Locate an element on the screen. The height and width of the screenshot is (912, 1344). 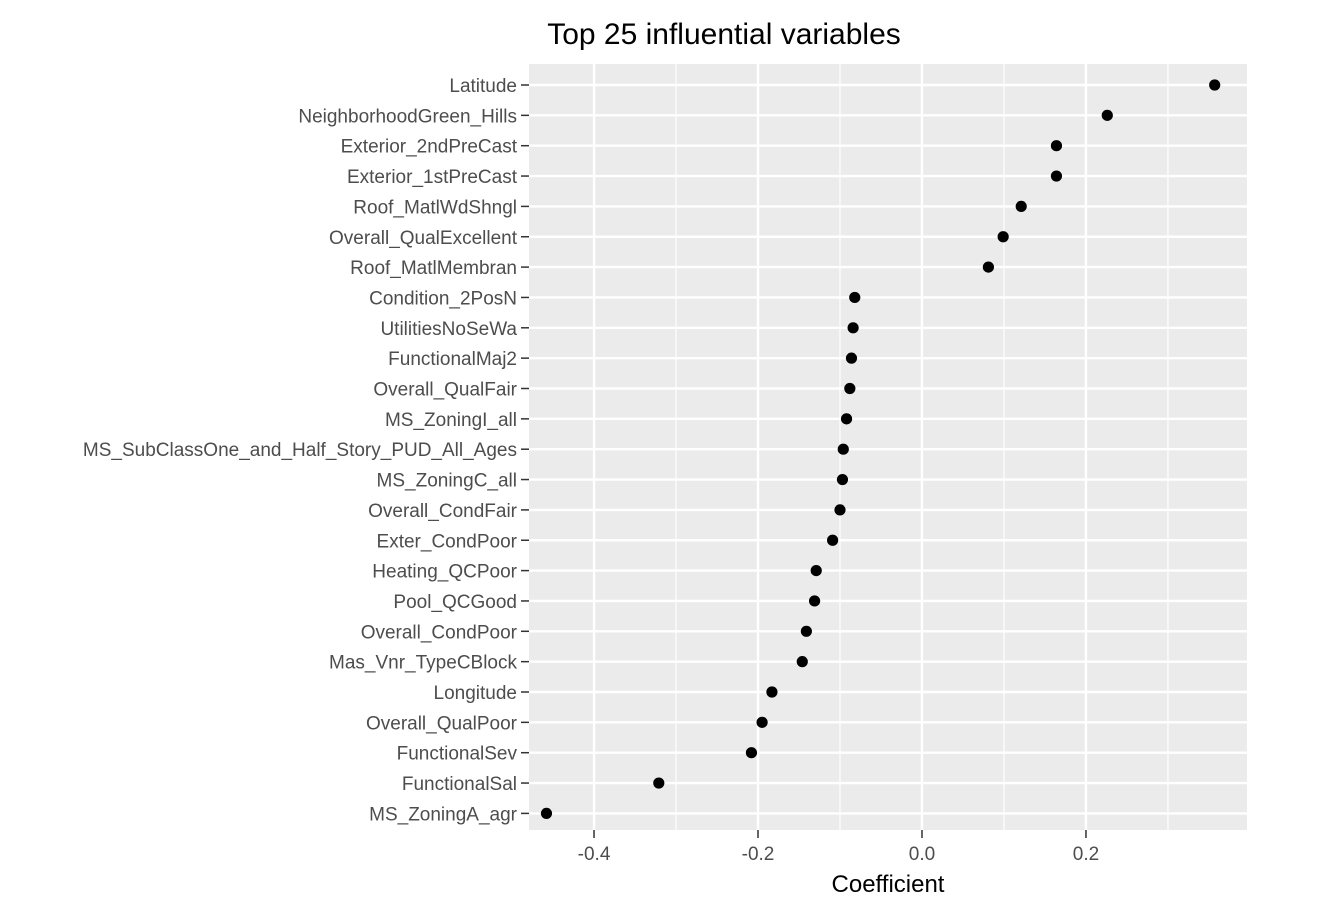
x-tick-label: -0.4 is located at coordinates (594, 854).